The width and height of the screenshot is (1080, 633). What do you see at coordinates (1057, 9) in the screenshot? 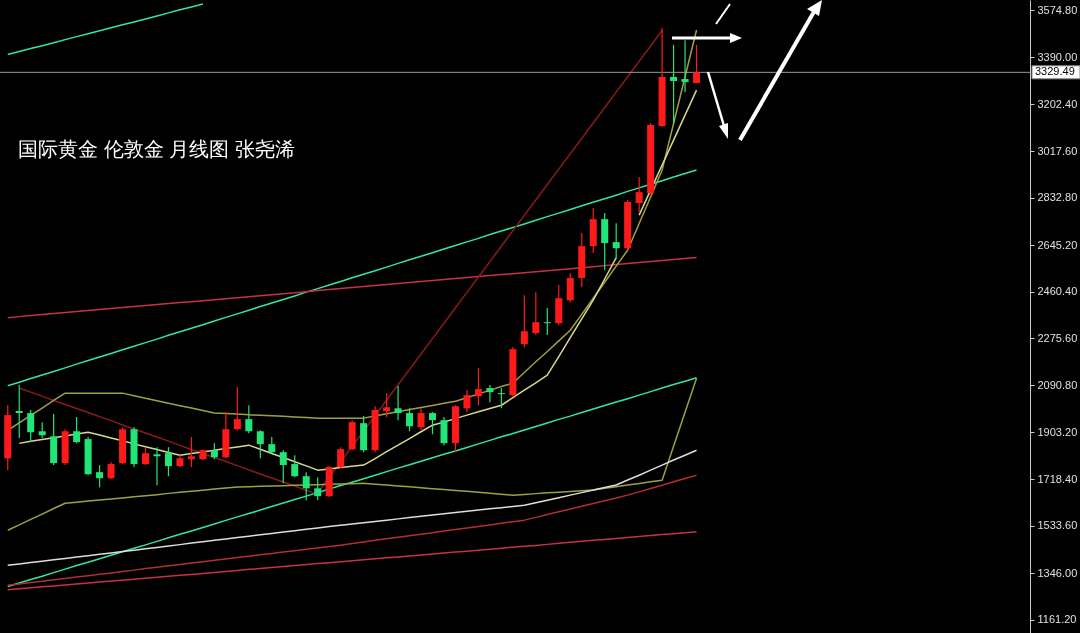
I see `y-tick-label: 3574.80` at bounding box center [1057, 9].